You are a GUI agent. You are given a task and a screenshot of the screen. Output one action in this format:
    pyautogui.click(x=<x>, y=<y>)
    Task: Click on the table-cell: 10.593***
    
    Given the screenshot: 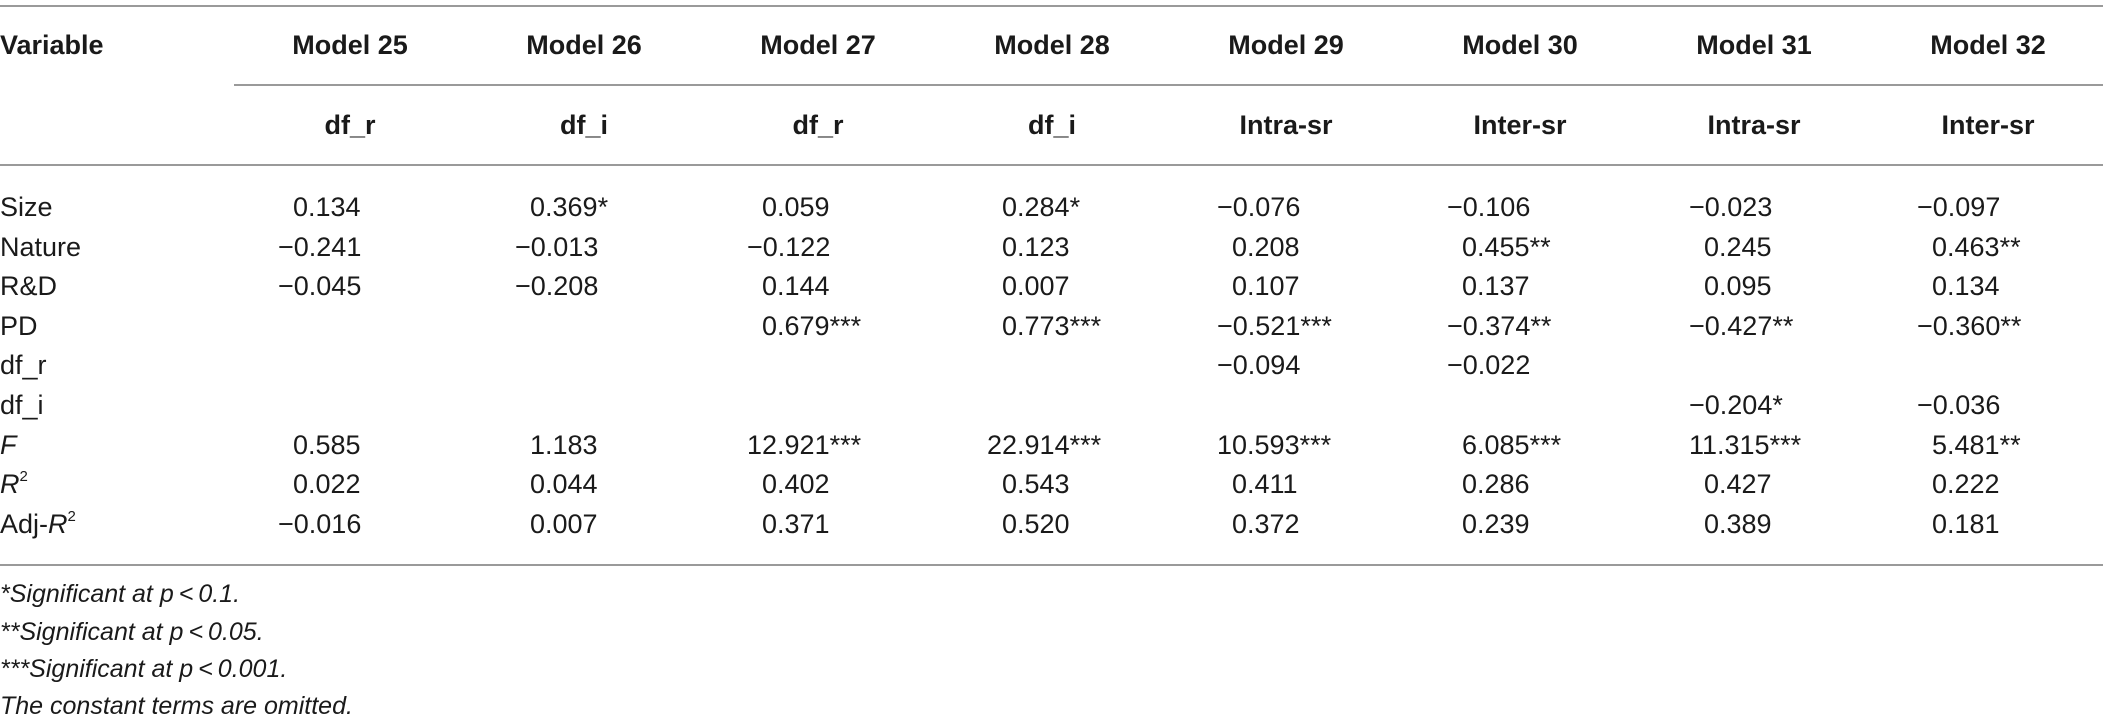 What is the action you would take?
    pyautogui.click(x=1274, y=445)
    